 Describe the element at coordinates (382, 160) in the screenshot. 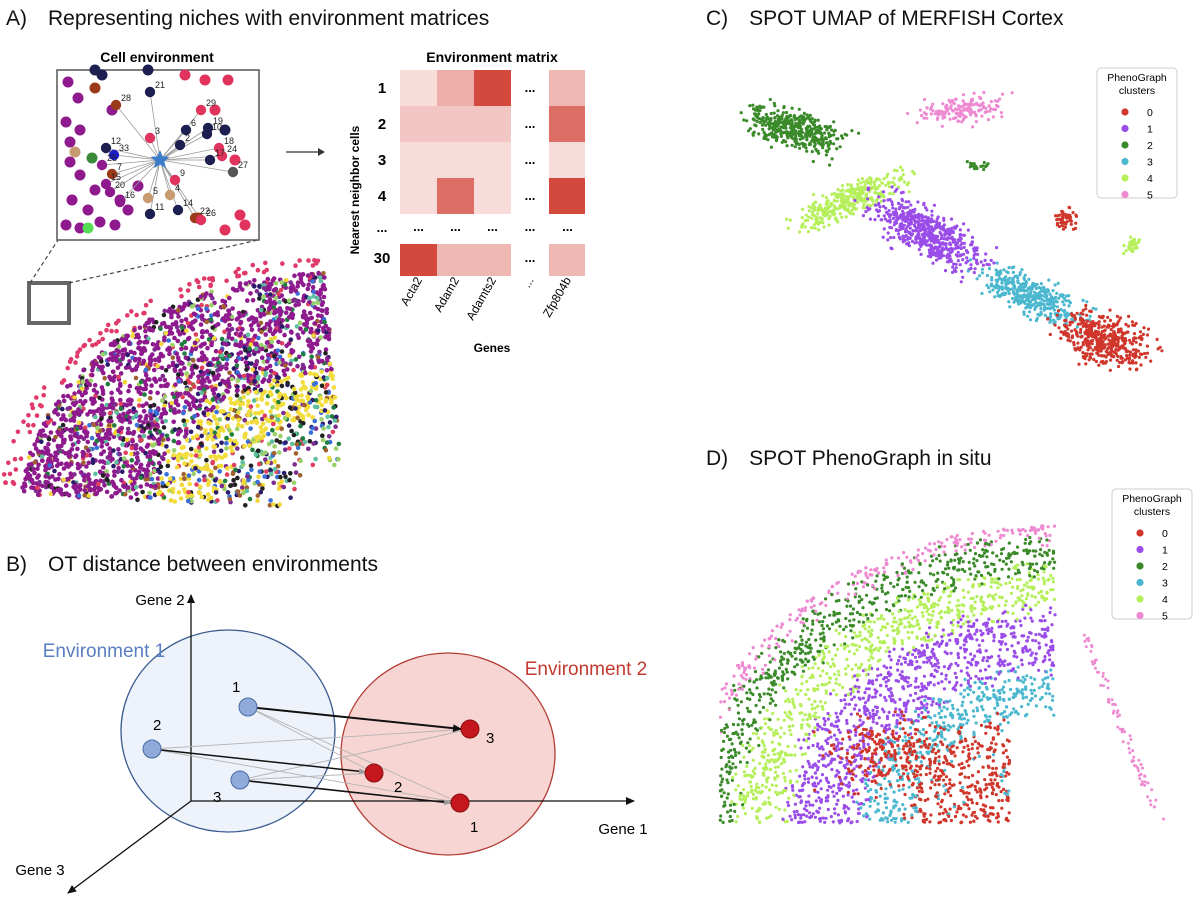

I see `heatmap-row-label: 3` at that location.